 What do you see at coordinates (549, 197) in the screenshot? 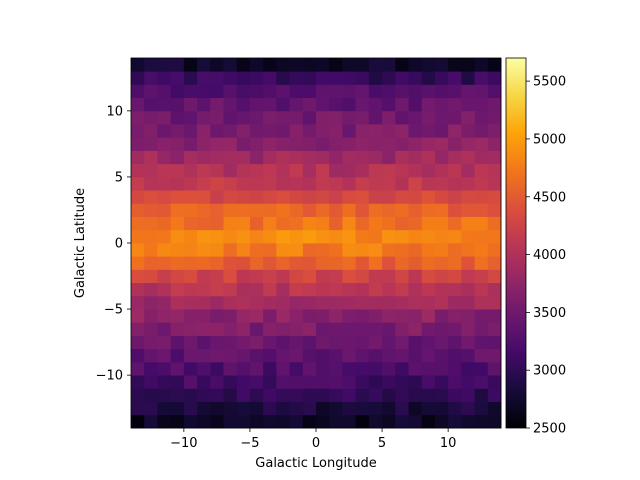
I see `colorbar-tick-label: 4500` at bounding box center [549, 197].